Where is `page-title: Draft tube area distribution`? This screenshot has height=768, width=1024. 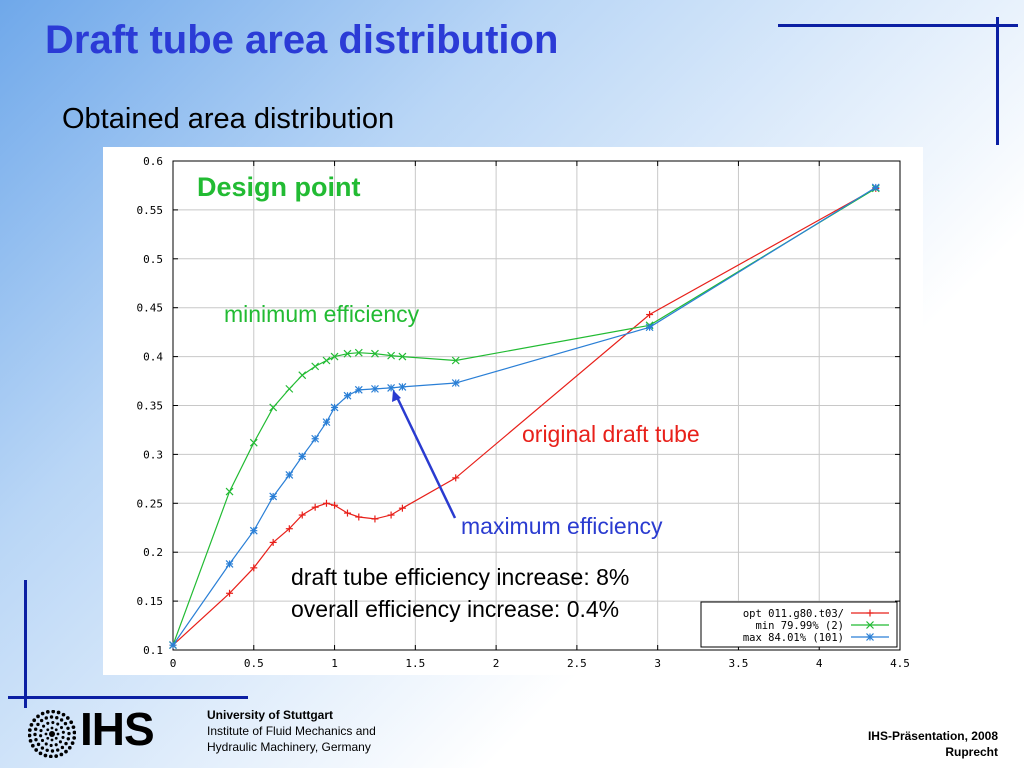
page-title: Draft tube area distribution is located at coordinates (302, 40).